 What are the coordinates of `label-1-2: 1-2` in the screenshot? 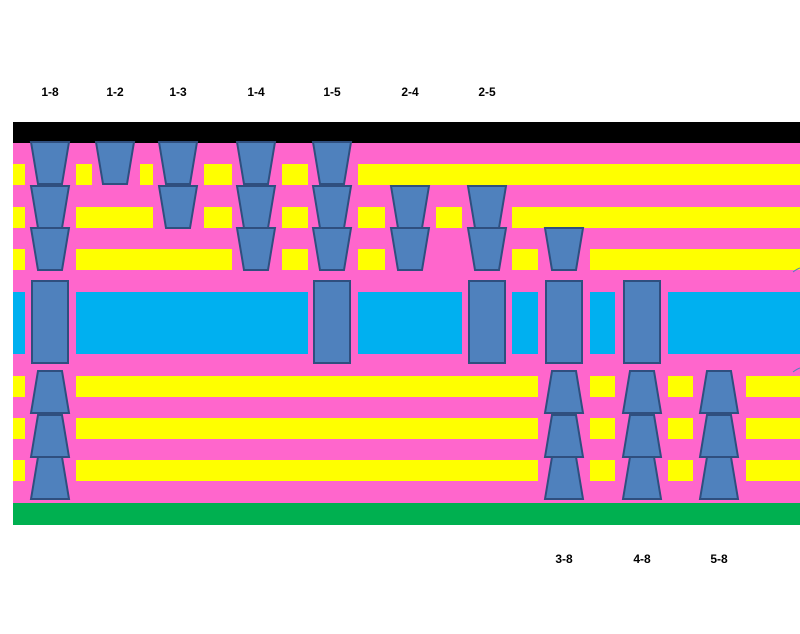 It's located at (115, 92).